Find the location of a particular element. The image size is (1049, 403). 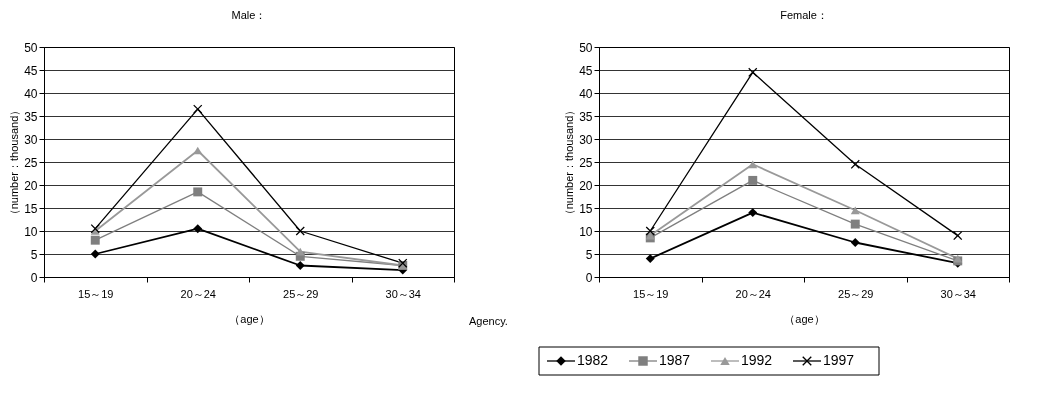

legend-label: 1982 is located at coordinates (593, 360).